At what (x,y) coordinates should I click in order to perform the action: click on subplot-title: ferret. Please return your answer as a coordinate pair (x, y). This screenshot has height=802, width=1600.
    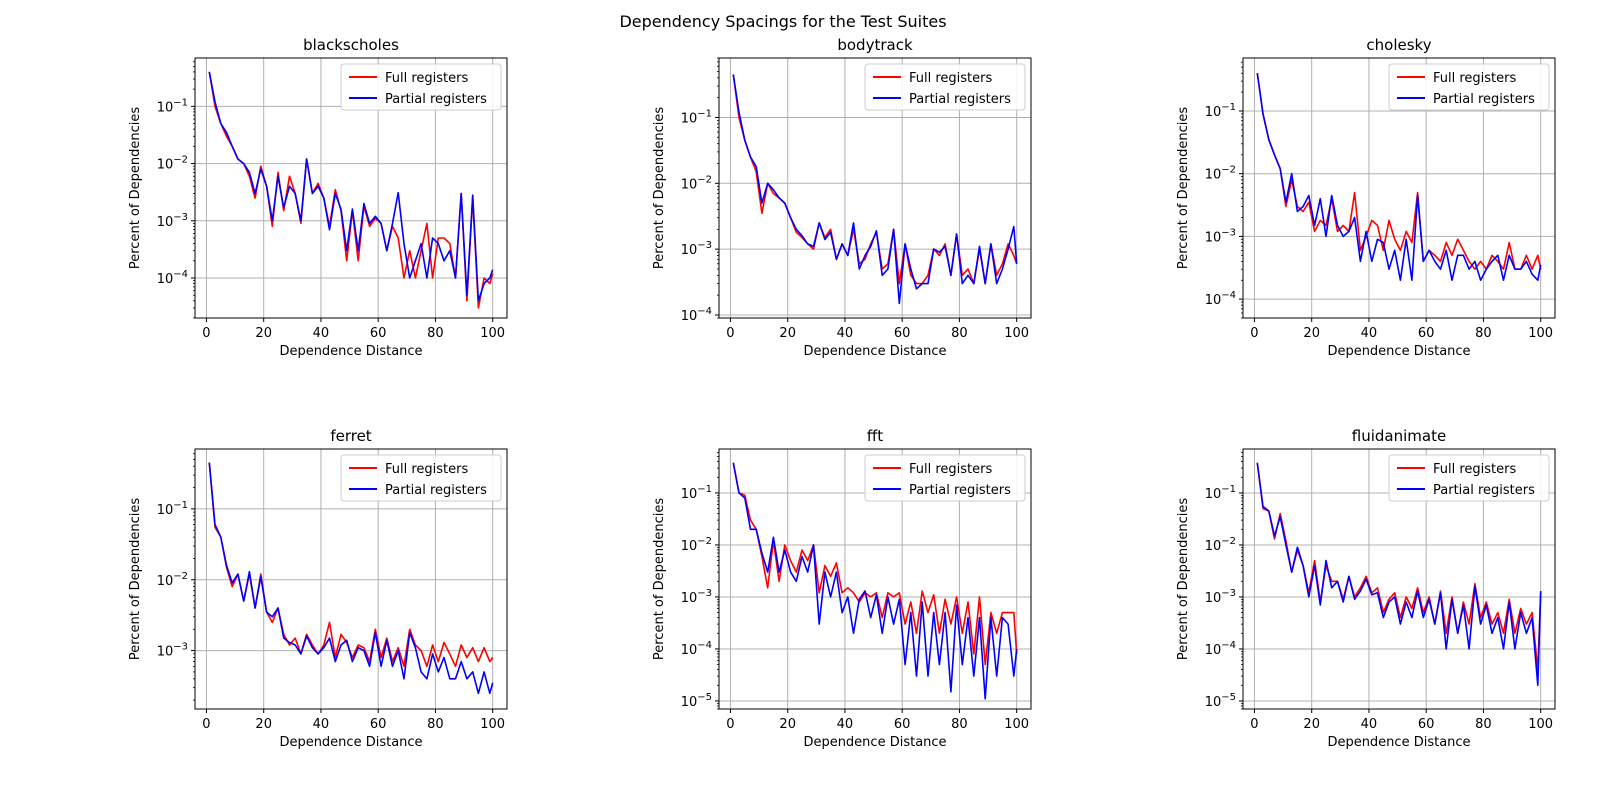
    Looking at the image, I should click on (350, 436).